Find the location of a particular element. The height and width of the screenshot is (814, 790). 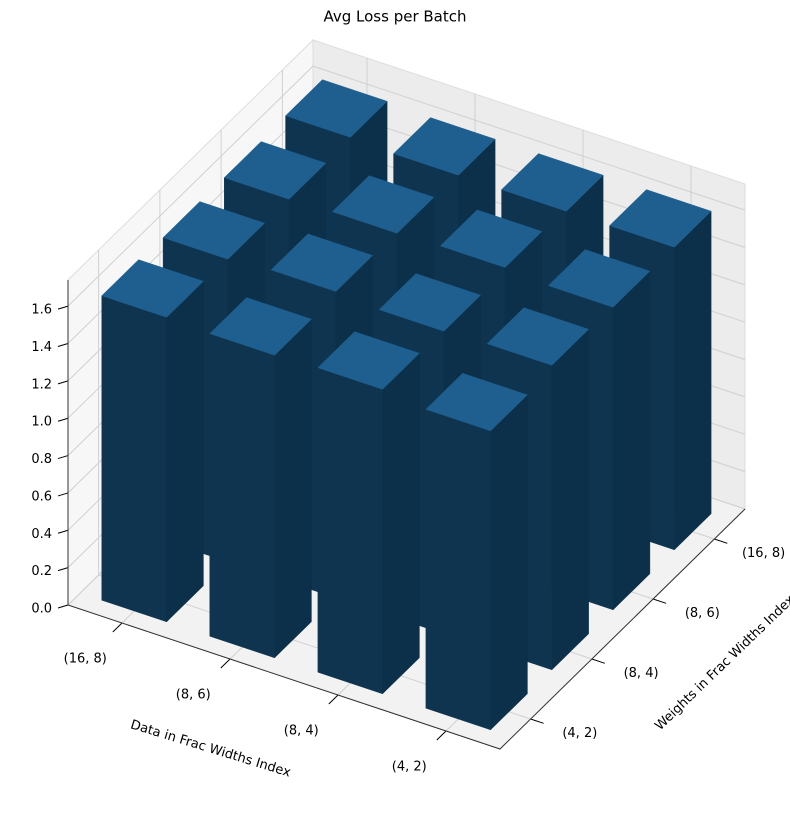

z-tick-label: 0.2 is located at coordinates (41, 571).